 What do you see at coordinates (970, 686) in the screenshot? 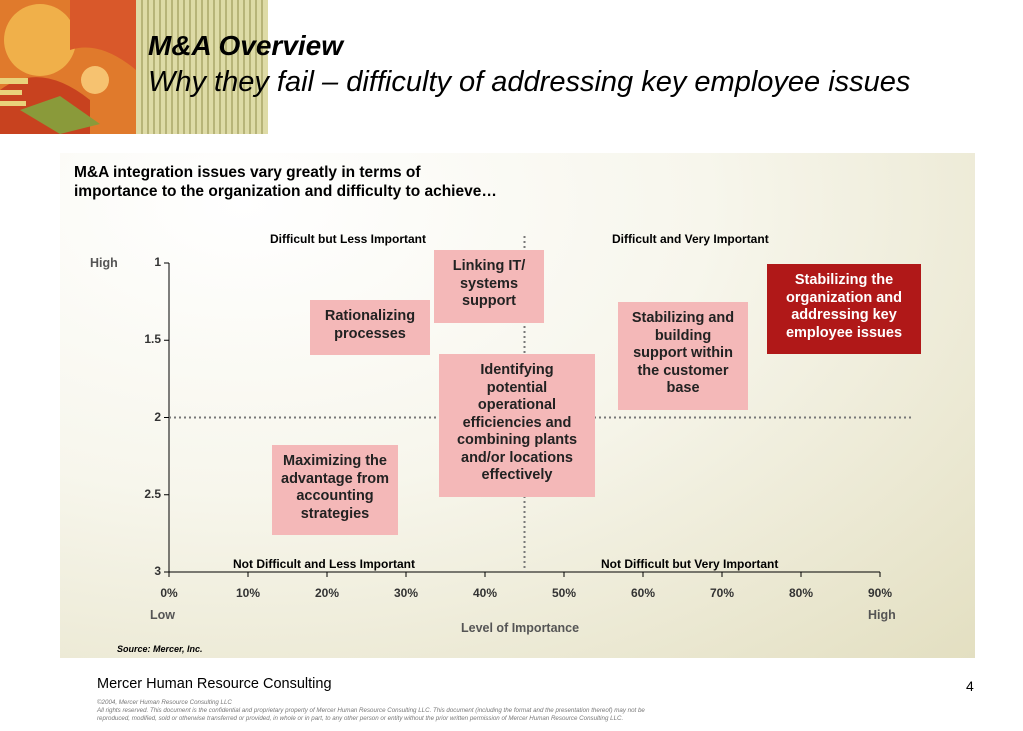
I see `page-number: 4` at bounding box center [970, 686].